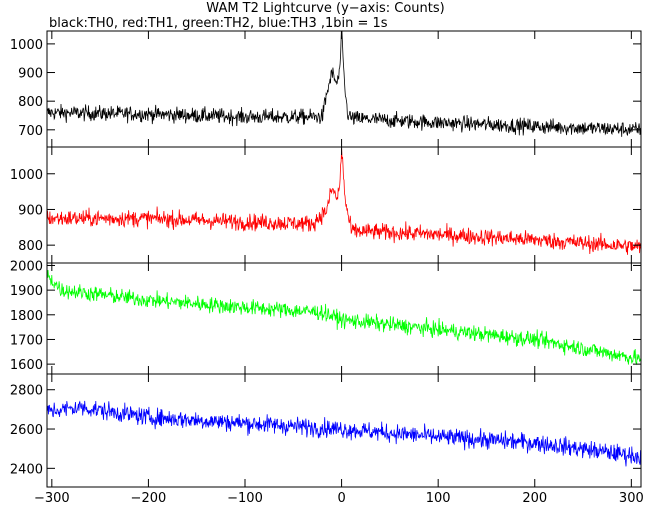 The image size is (651, 505). What do you see at coordinates (30, 102) in the screenshot?
I see `y-tick-label-0-800: 800` at bounding box center [30, 102].